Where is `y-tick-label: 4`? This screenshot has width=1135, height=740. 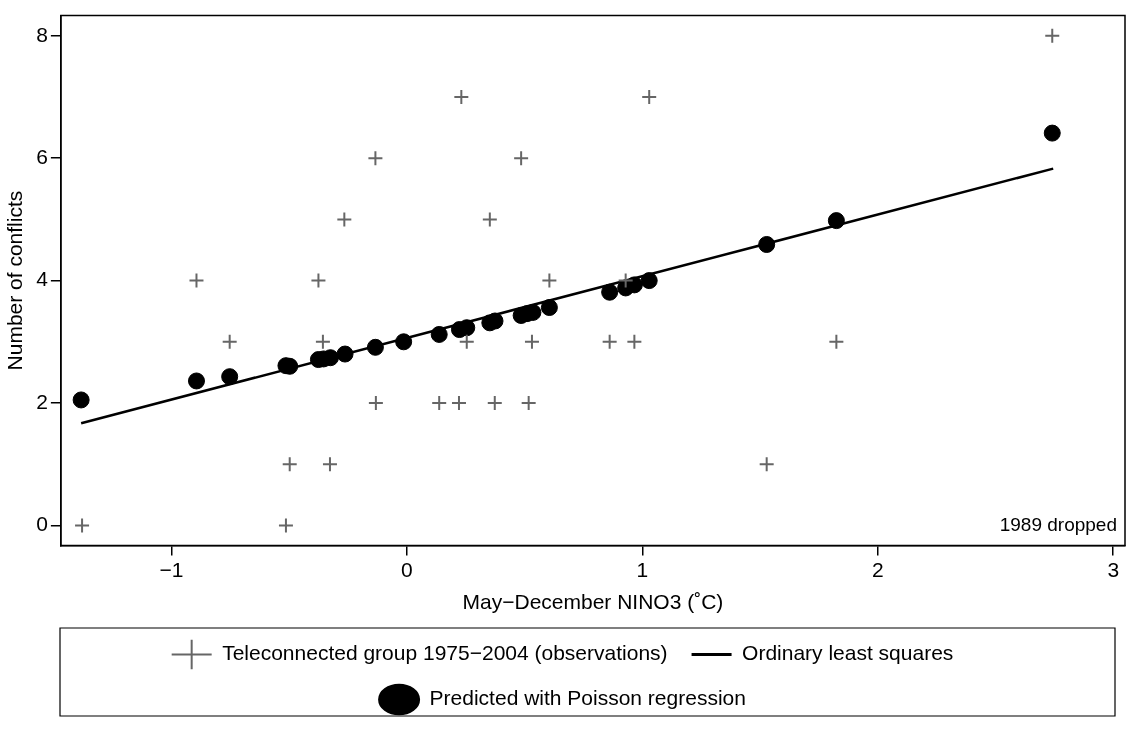
y-tick-label: 4 is located at coordinates (42, 279).